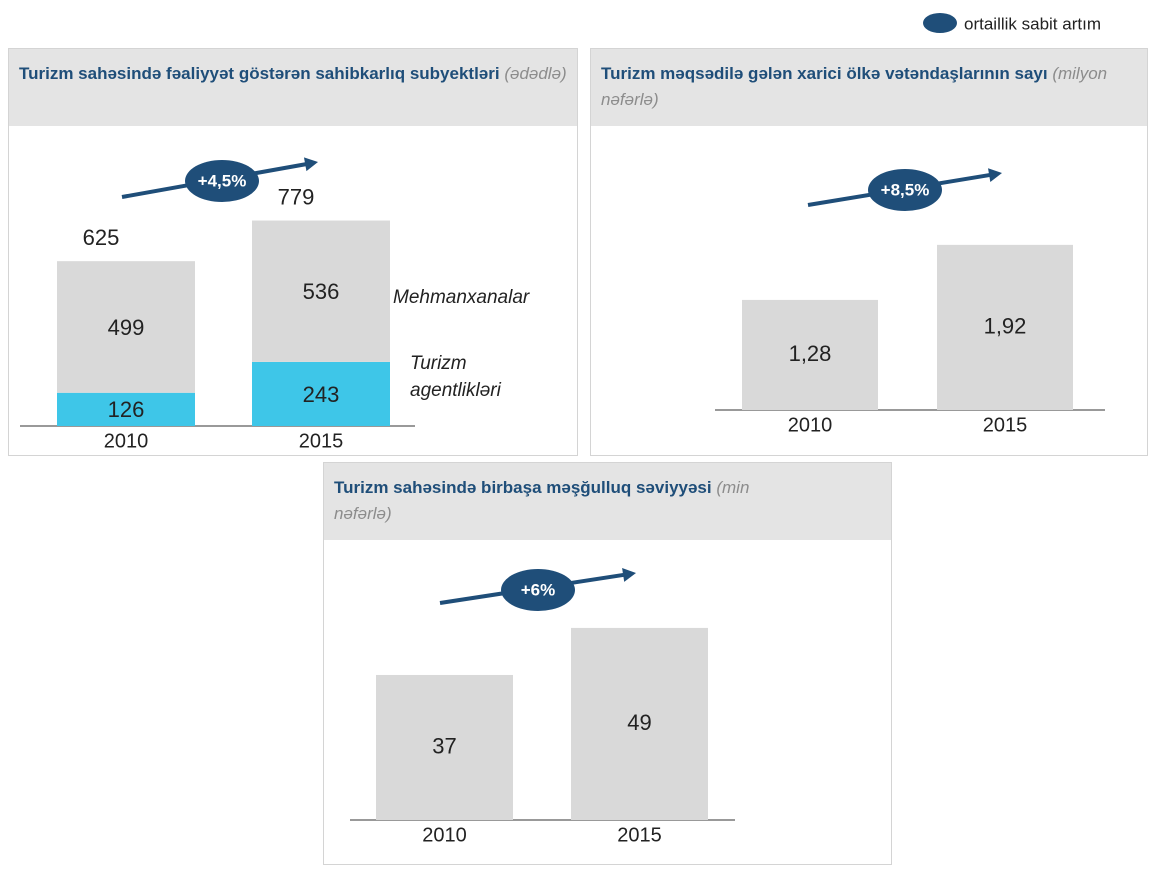 The height and width of the screenshot is (869, 1153). I want to click on series-label: Mehmanxanalar, so click(461, 297).